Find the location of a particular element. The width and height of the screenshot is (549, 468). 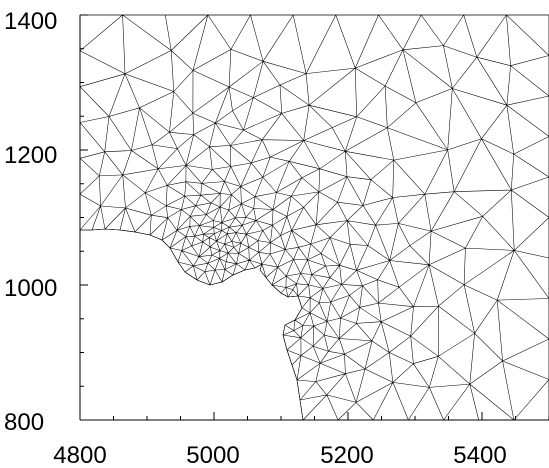

x-tick-label: 5200 is located at coordinates (346, 455).